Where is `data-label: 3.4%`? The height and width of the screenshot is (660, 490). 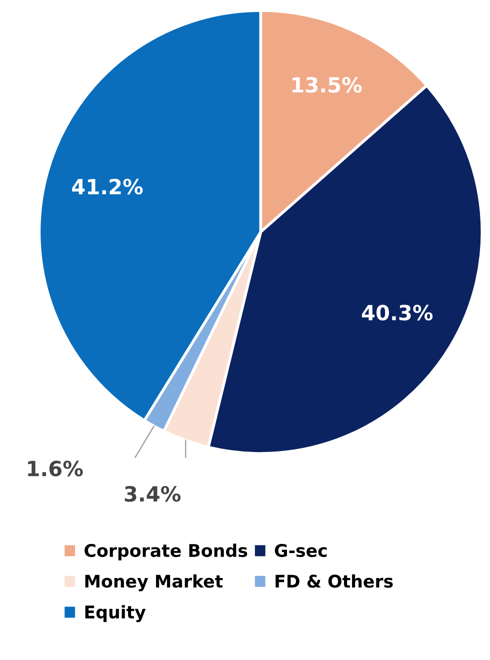
data-label: 3.4% is located at coordinates (152, 494).